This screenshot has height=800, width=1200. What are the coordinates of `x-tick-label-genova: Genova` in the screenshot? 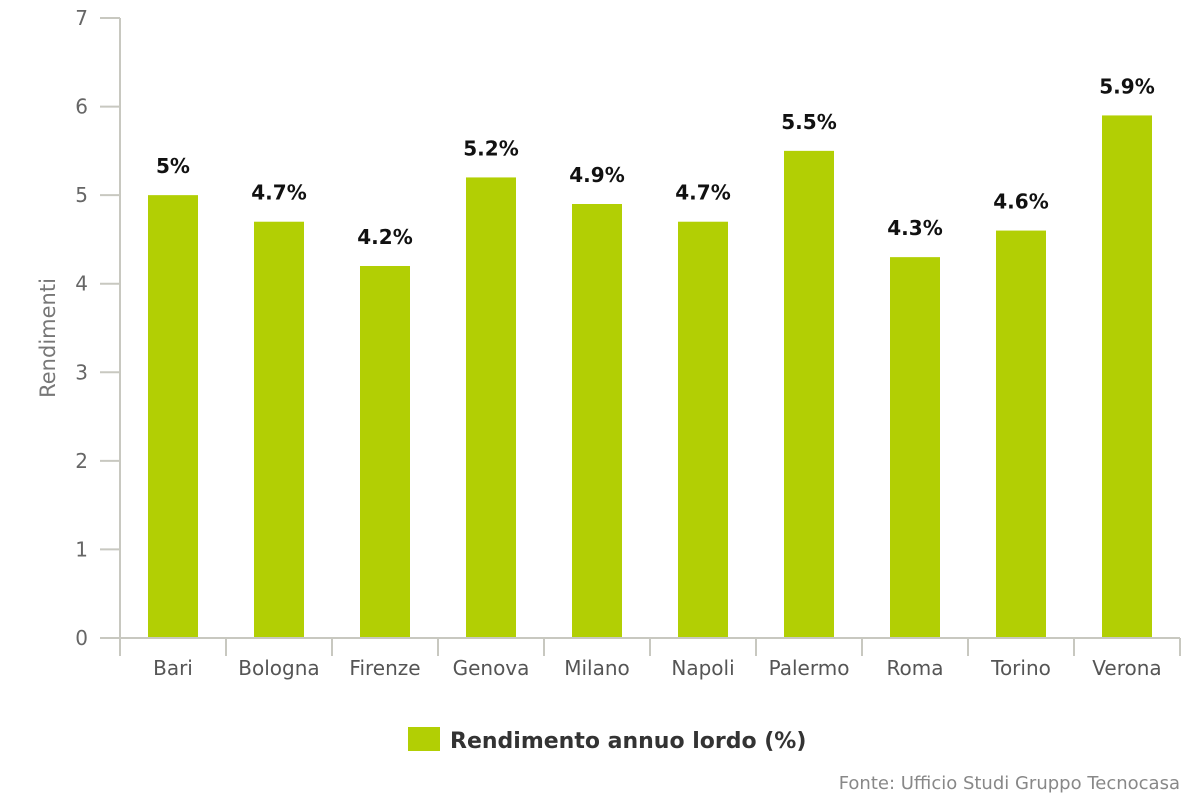 It's located at (491, 668).